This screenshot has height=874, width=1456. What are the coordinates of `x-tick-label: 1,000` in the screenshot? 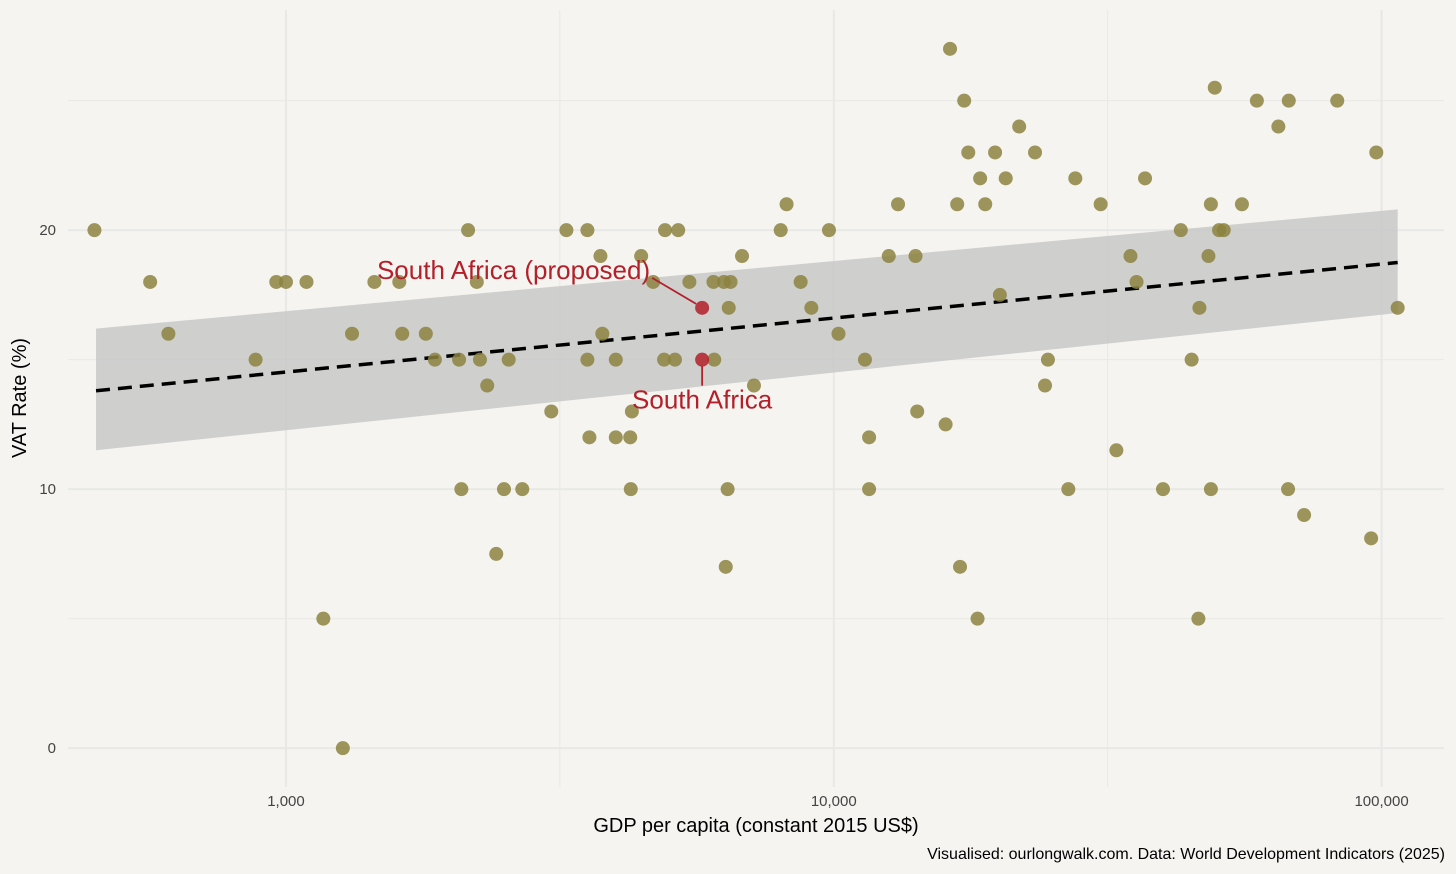 It's located at (286, 801).